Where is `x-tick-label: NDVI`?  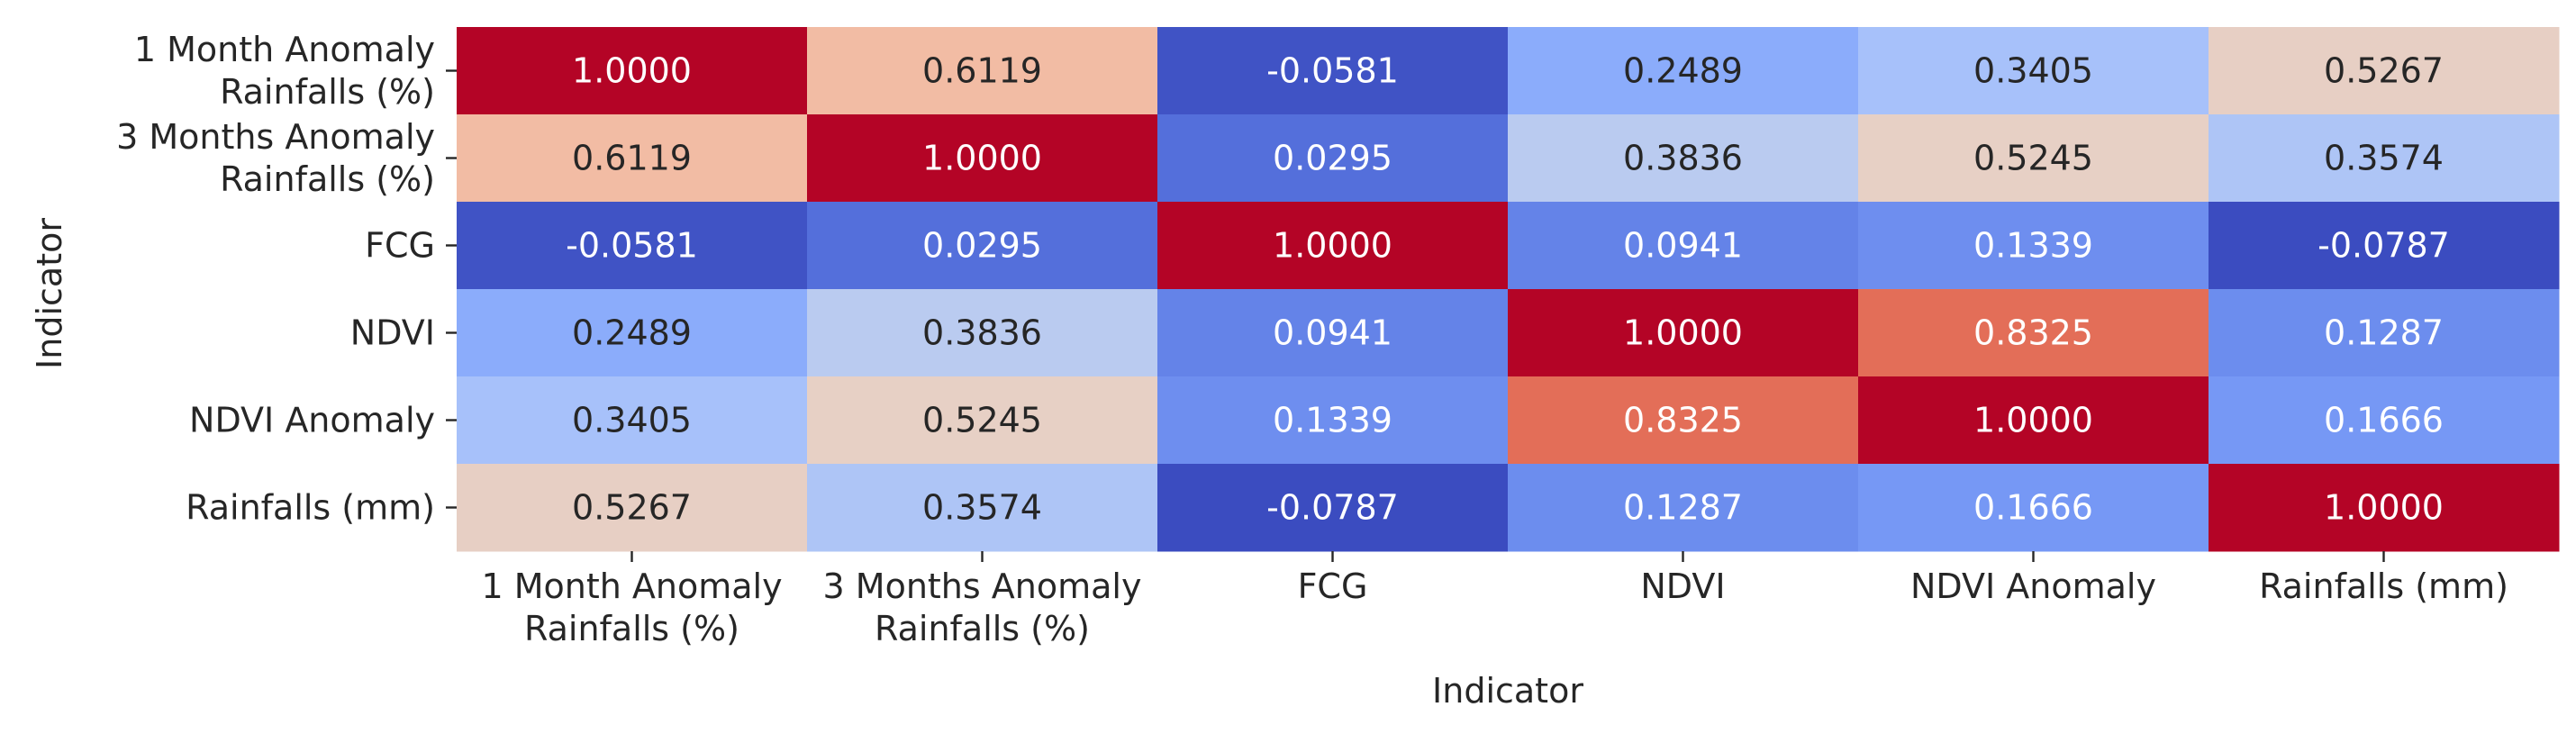 x-tick-label: NDVI is located at coordinates (1683, 586).